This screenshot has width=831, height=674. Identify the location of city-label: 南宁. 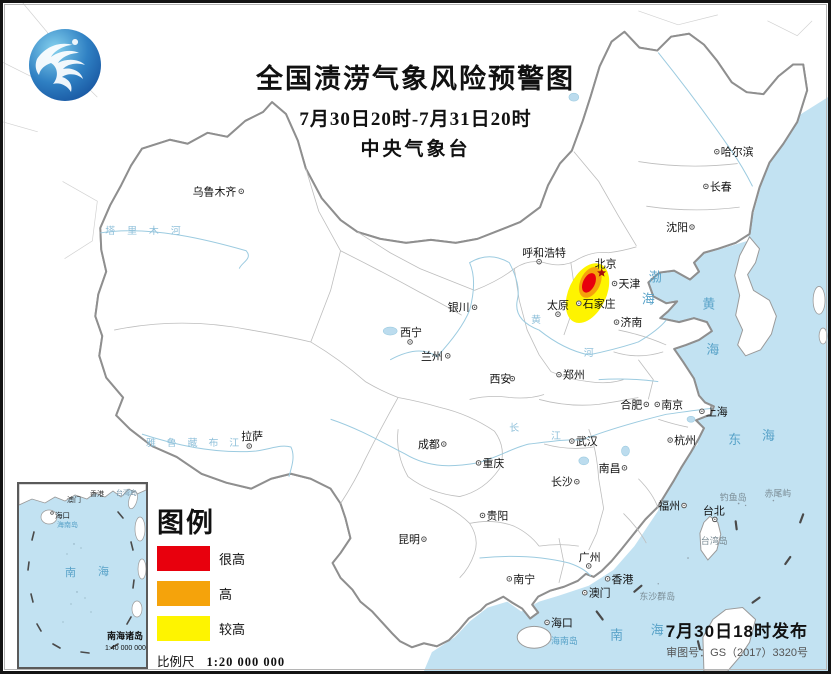
(524, 579).